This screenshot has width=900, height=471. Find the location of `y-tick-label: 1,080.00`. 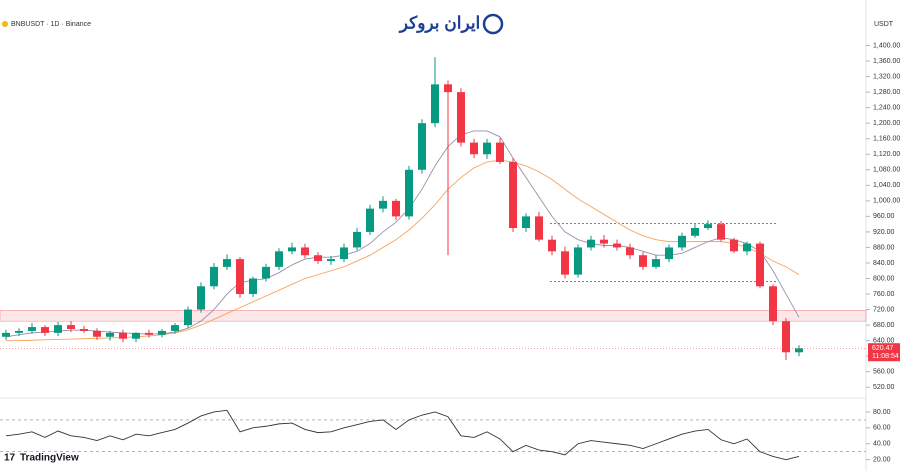

y-tick-label: 1,080.00 is located at coordinates (886, 170).